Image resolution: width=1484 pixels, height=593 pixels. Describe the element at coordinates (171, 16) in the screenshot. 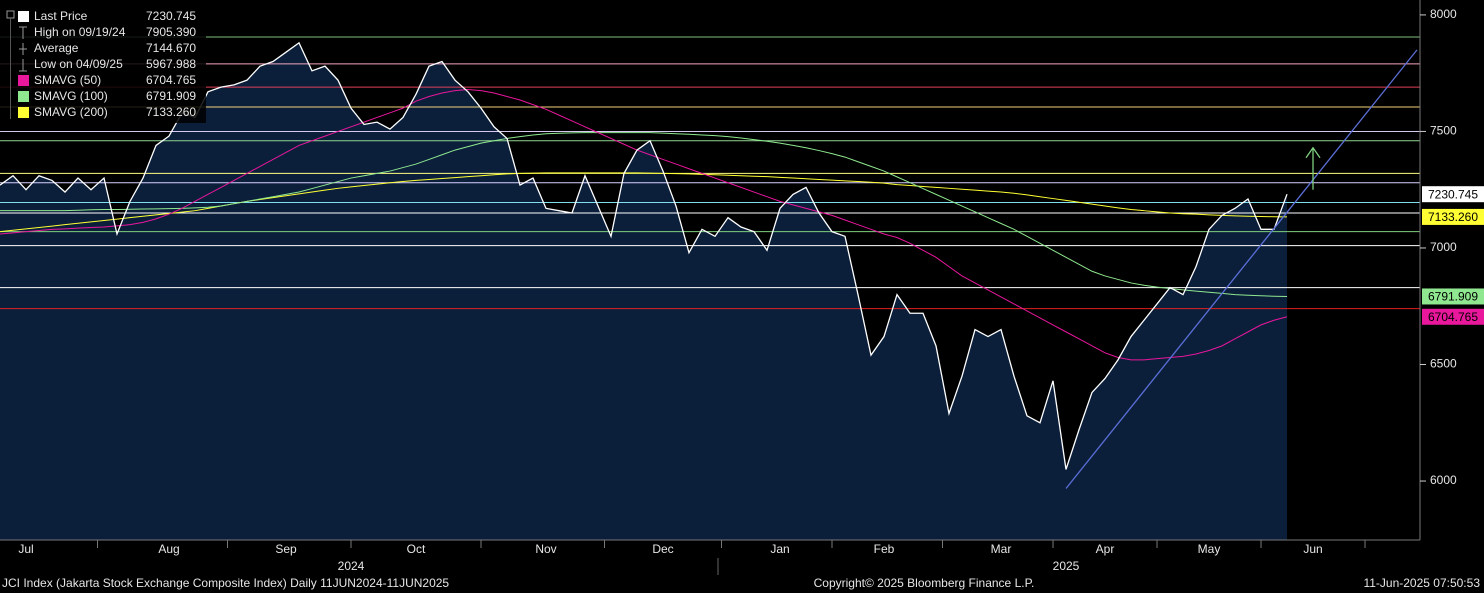

I see `legend-value: 7230.745` at that location.